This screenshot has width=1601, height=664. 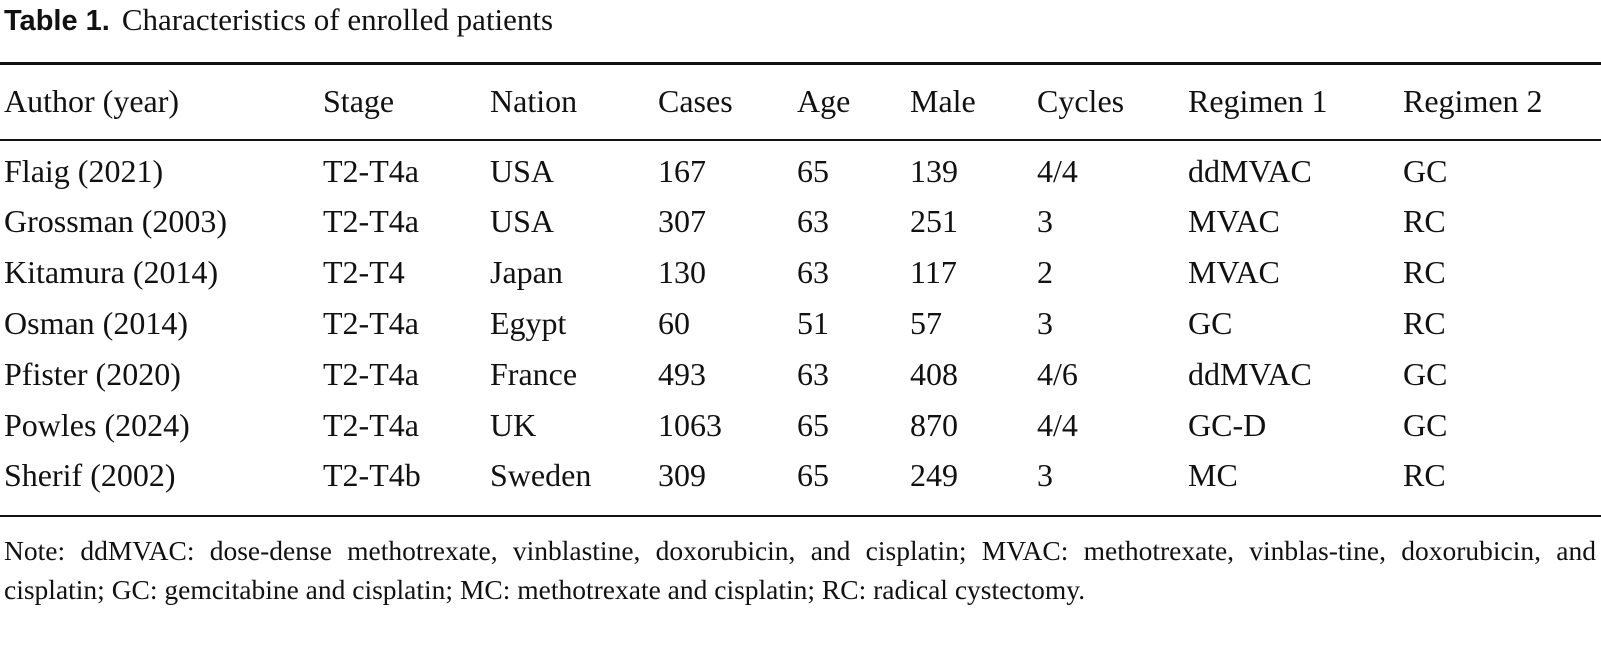 What do you see at coordinates (1258, 101) in the screenshot?
I see `column-header: Regimen 1` at bounding box center [1258, 101].